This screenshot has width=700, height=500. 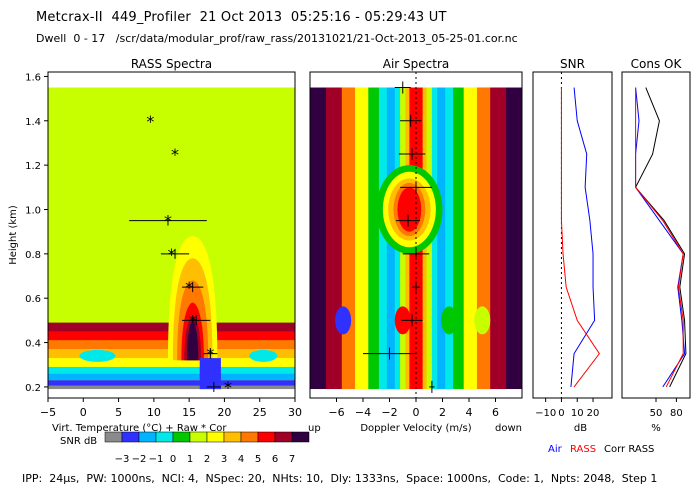 What do you see at coordinates (295, 412) in the screenshot?
I see `rass-x-tick-label: 30` at bounding box center [295, 412].